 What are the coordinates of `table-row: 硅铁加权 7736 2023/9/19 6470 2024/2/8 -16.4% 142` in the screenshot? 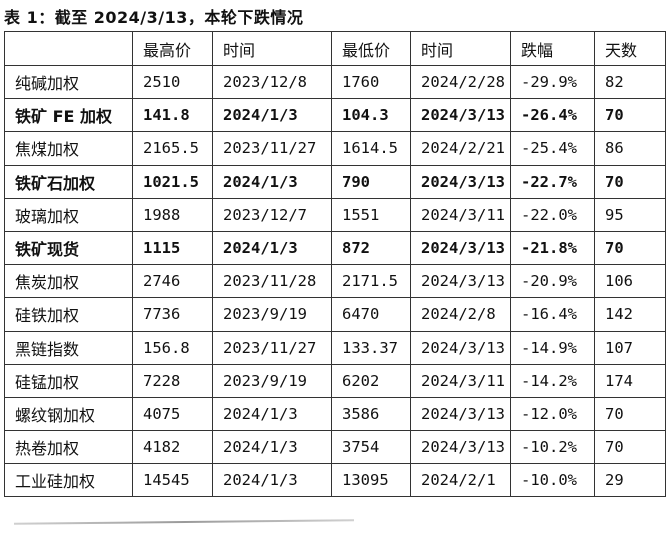 It's located at (335, 314).